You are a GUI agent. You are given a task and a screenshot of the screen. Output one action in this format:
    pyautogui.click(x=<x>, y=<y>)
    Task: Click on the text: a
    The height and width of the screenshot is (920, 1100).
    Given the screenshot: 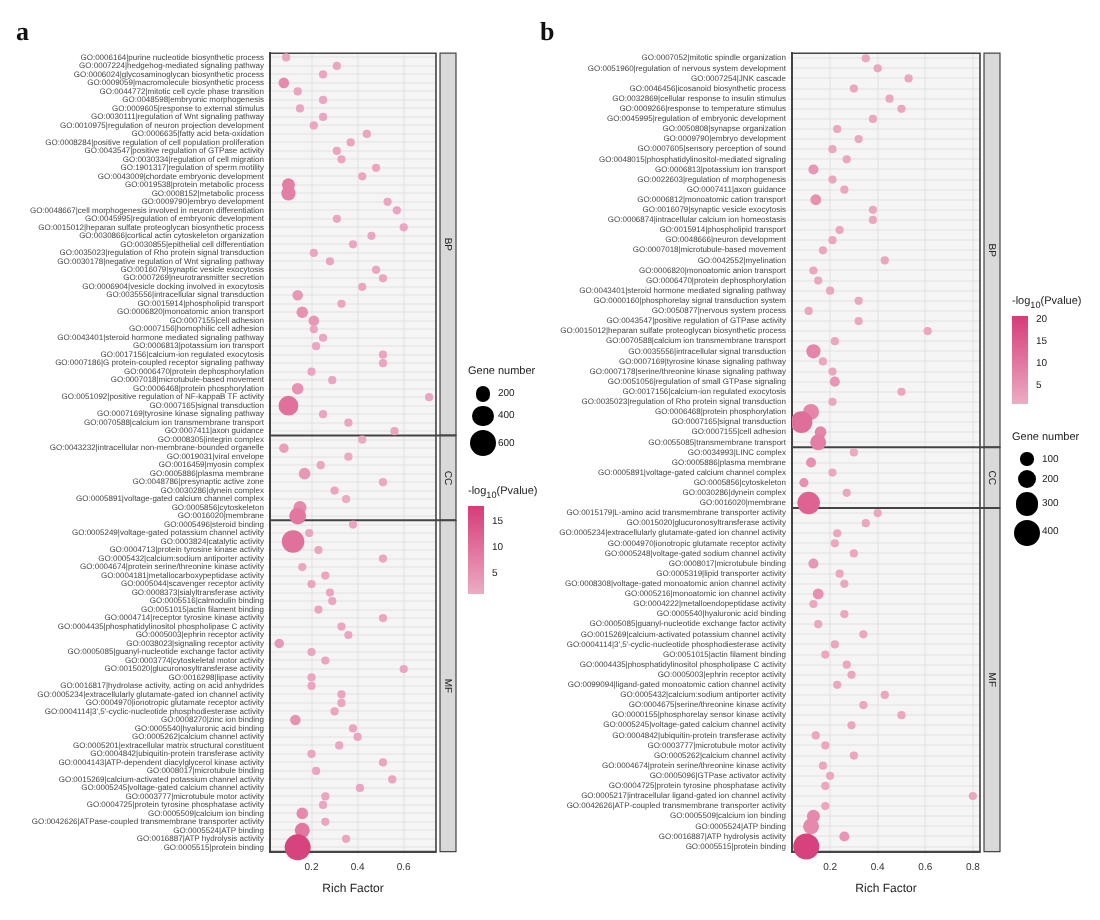 What is the action you would take?
    pyautogui.click(x=23, y=31)
    